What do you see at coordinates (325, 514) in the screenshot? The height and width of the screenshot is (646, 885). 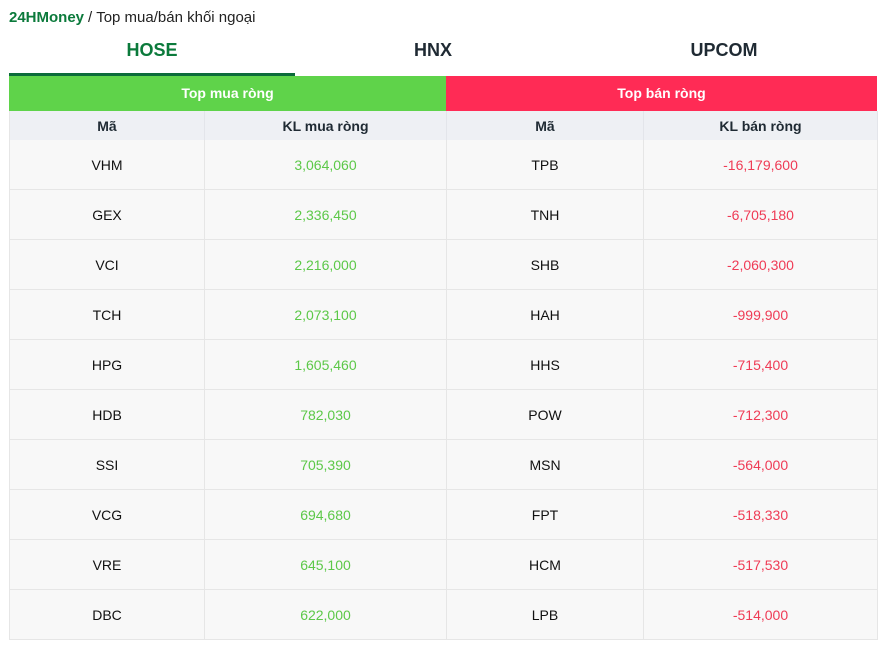 I see `buy-volume-cell: 694,680` at bounding box center [325, 514].